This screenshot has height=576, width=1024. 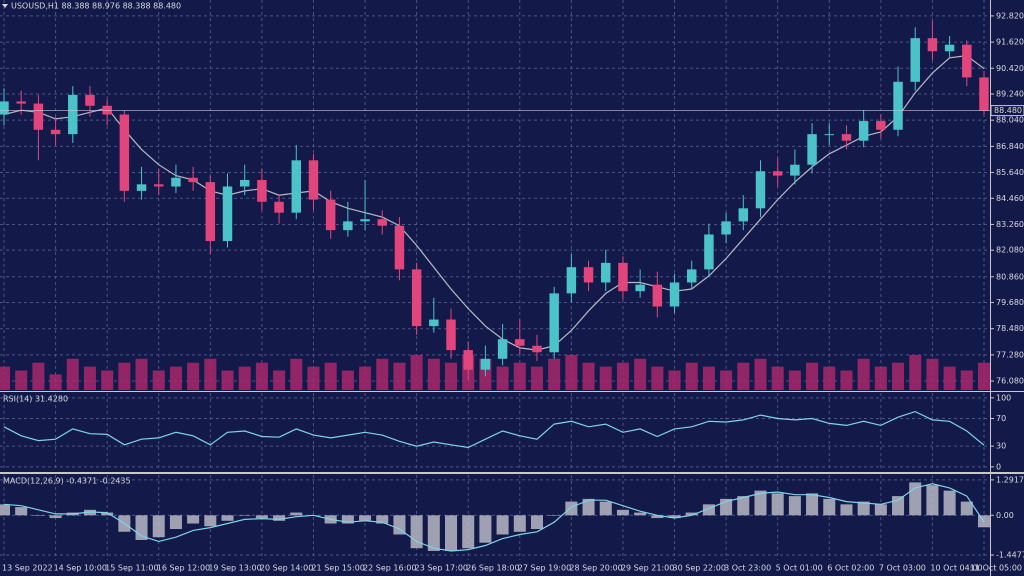 What do you see at coordinates (1010, 479) in the screenshot?
I see `y-tick-label: 1.2917` at bounding box center [1010, 479].